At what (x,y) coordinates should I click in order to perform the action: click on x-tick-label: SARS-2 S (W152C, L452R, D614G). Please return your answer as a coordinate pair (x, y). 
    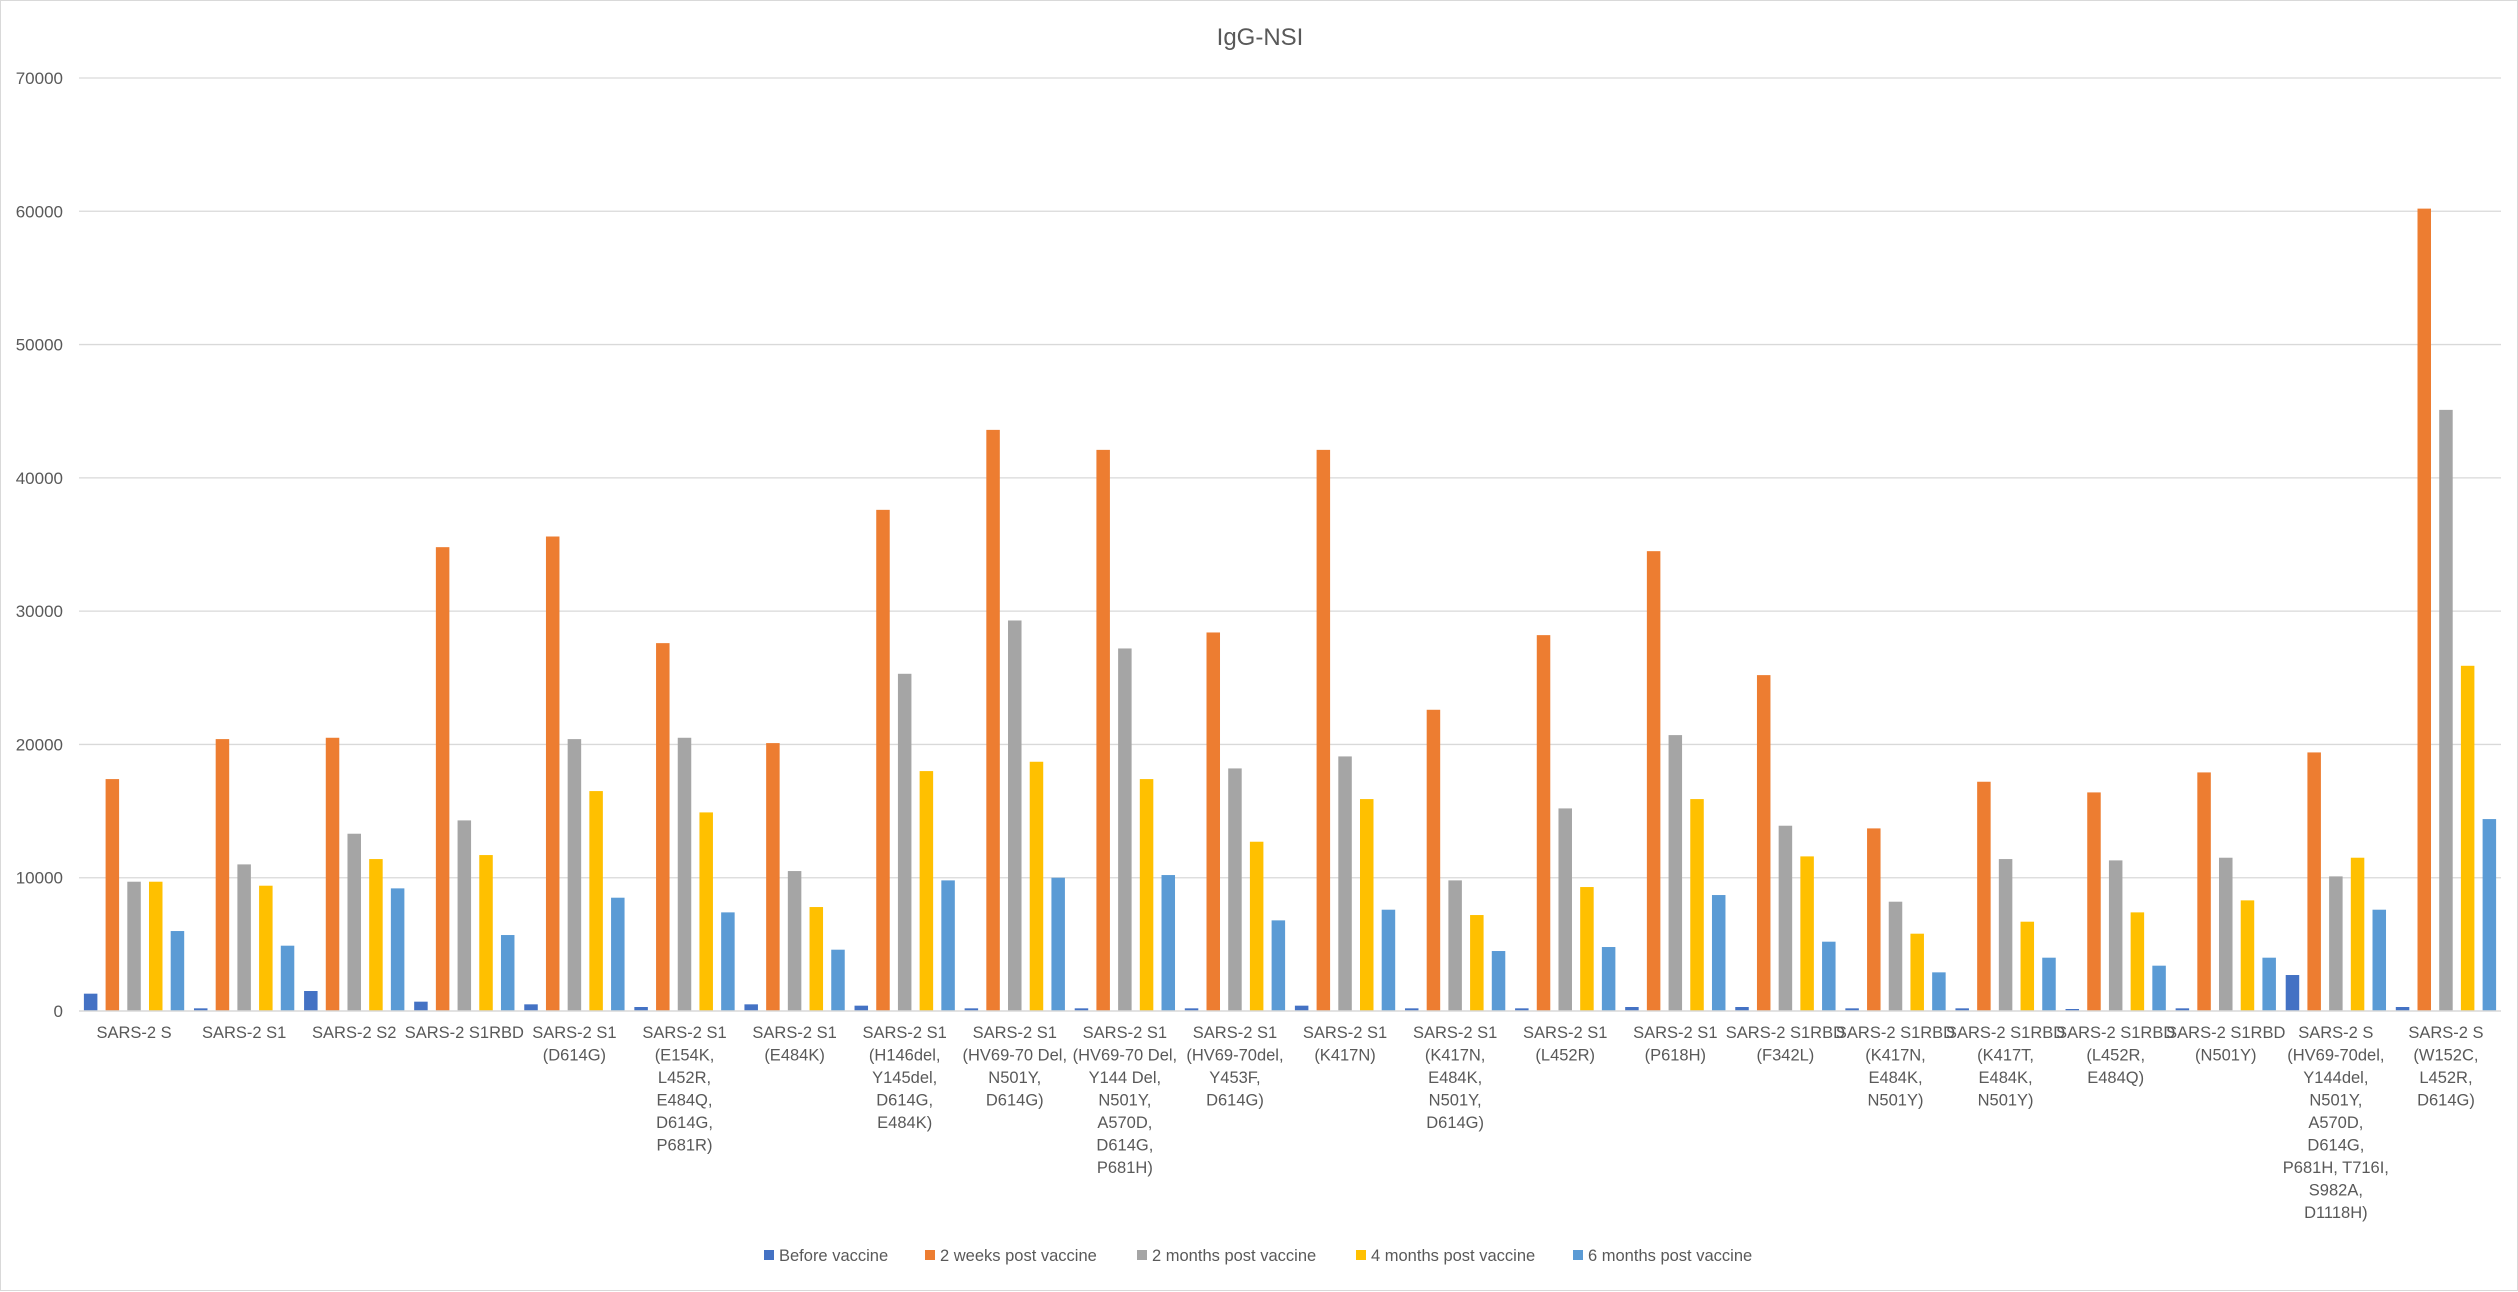
    Looking at the image, I should click on (2445, 1067).